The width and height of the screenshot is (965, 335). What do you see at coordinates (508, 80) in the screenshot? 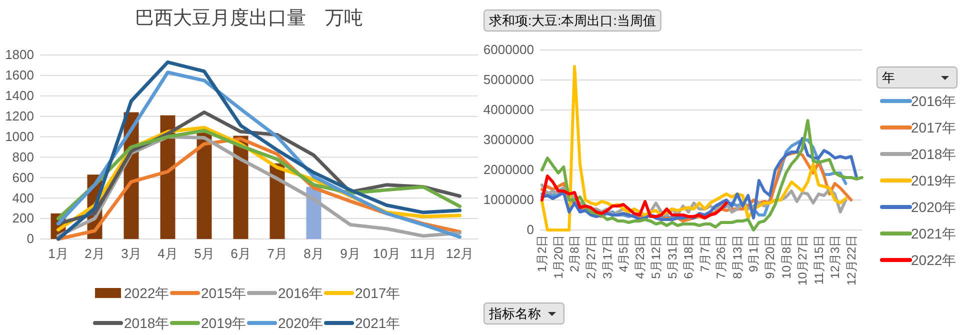
I see `y-tick-label: 5000000` at bounding box center [508, 80].